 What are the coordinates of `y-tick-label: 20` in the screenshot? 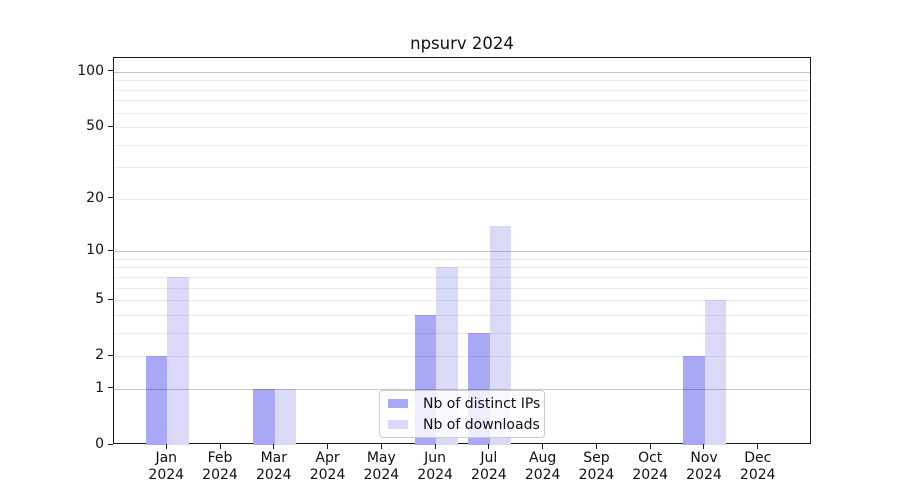 It's located at (95, 197).